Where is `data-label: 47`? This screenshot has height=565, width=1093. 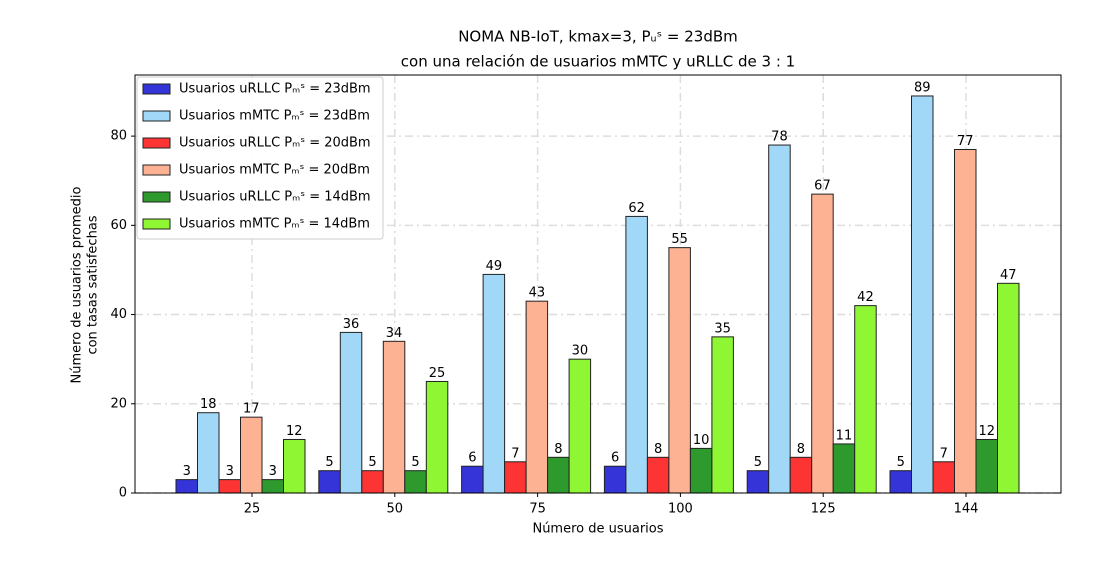
data-label: 47 is located at coordinates (1008, 275).